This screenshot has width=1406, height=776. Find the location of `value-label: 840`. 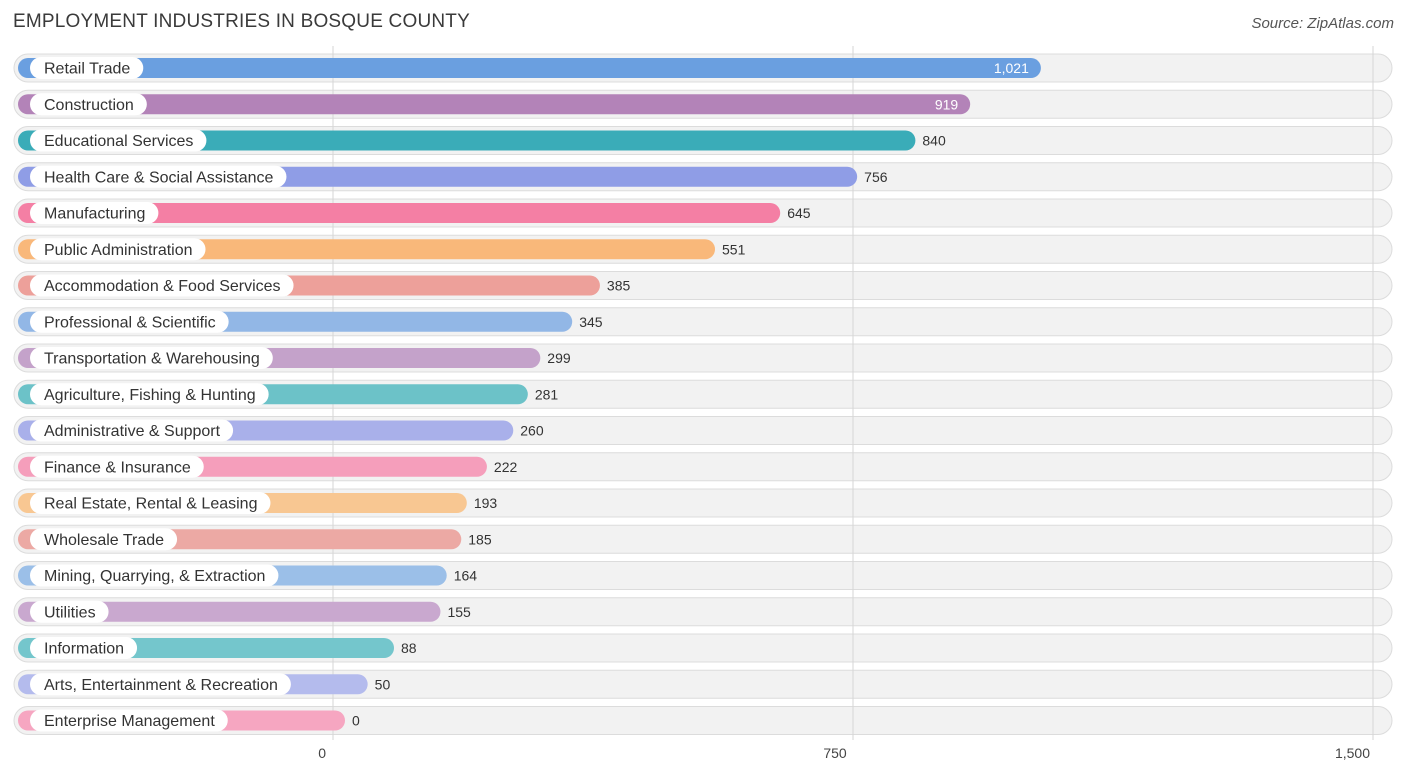

value-label: 840 is located at coordinates (934, 141).